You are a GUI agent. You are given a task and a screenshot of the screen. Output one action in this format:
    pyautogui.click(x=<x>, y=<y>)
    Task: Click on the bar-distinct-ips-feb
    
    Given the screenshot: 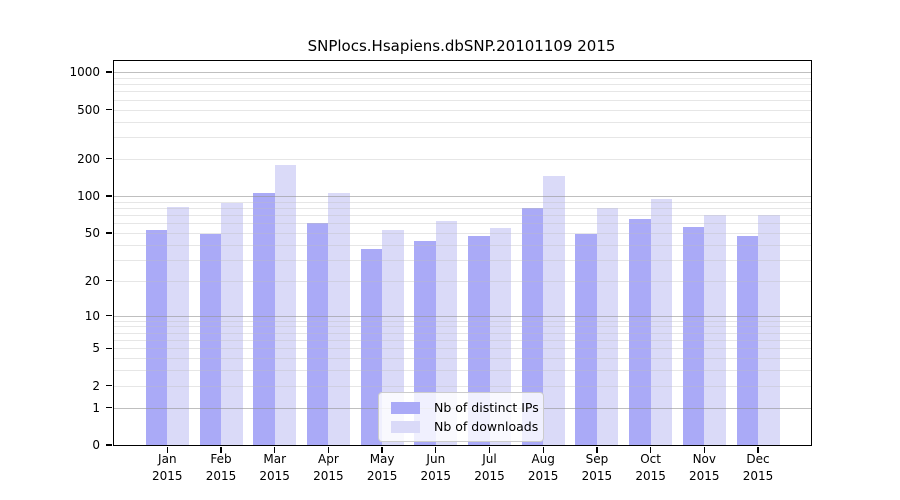 What is the action you would take?
    pyautogui.click(x=210, y=339)
    